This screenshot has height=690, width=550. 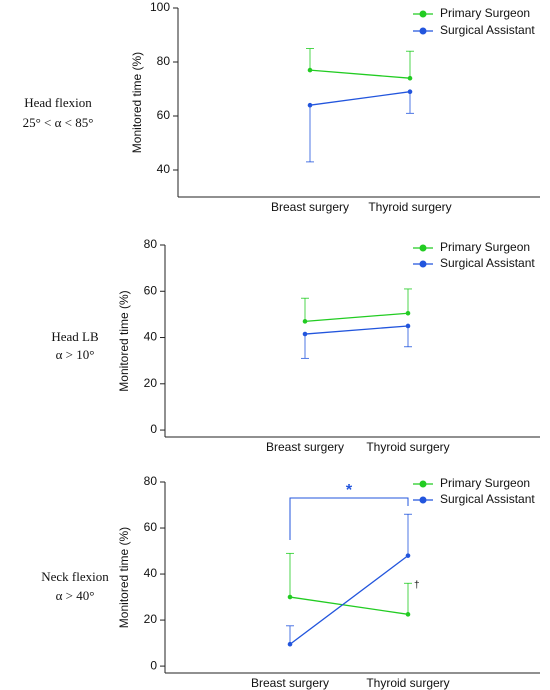 I want to click on row-label: α > 40°, so click(x=75, y=595).